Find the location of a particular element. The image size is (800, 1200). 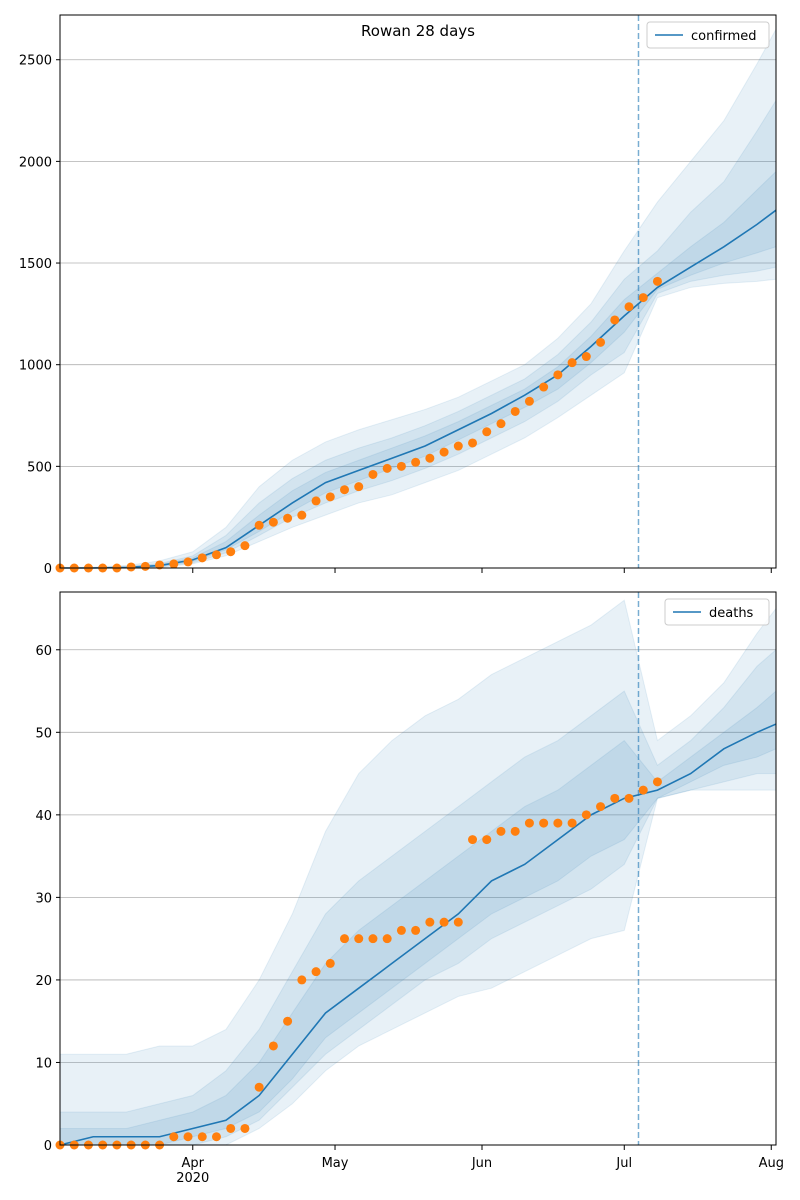

y-tick-label: 50 is located at coordinates (43, 733).